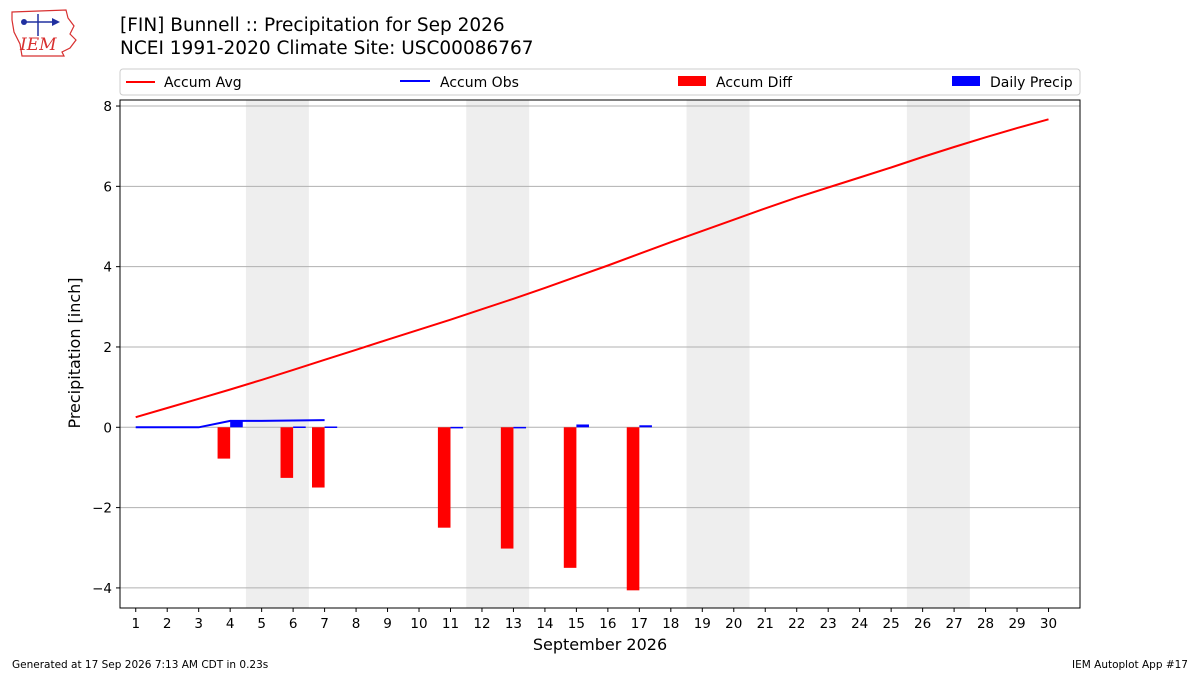 The width and height of the screenshot is (1200, 675). I want to click on x-tick-label: 11, so click(450, 624).